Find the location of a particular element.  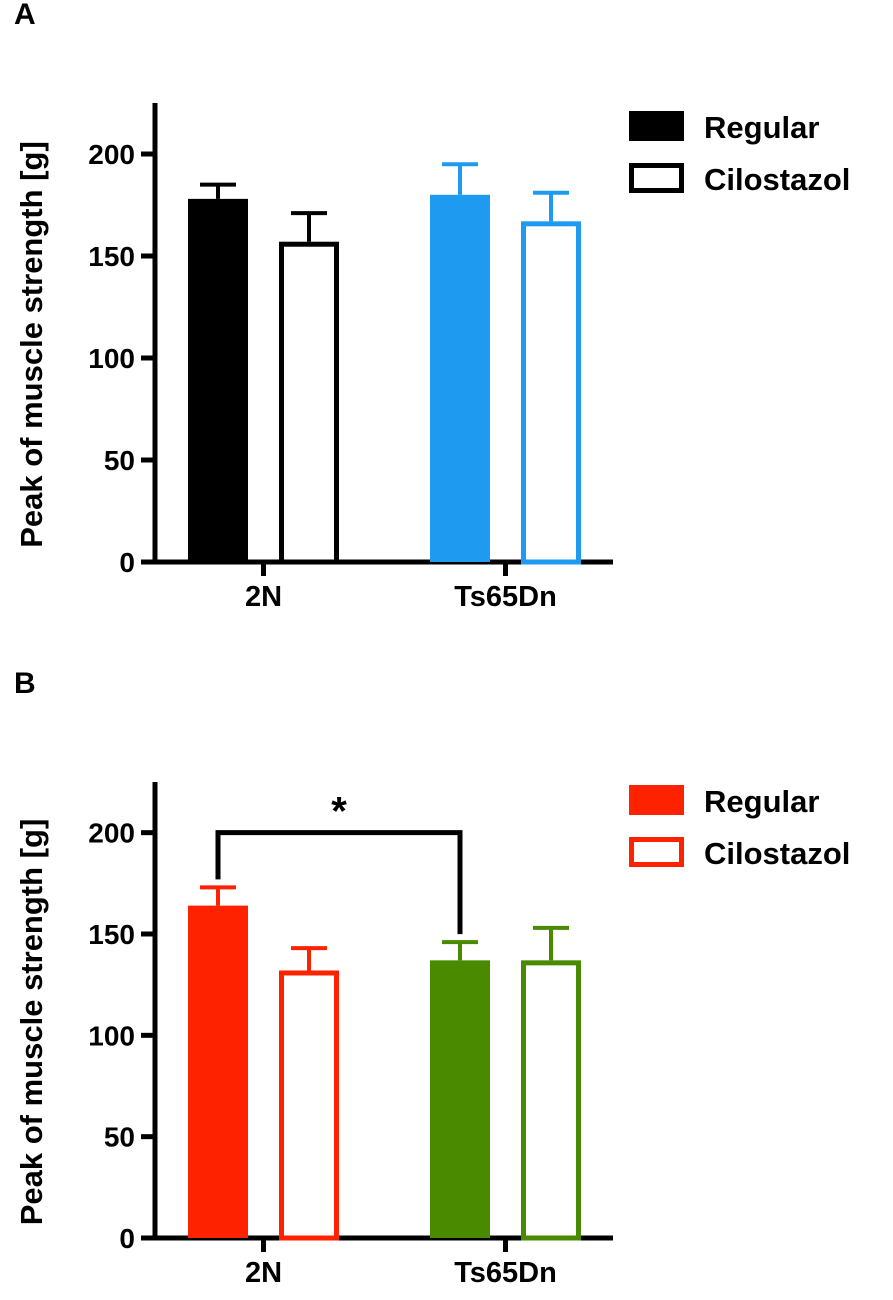

panel-b-letter: B is located at coordinates (25, 683).